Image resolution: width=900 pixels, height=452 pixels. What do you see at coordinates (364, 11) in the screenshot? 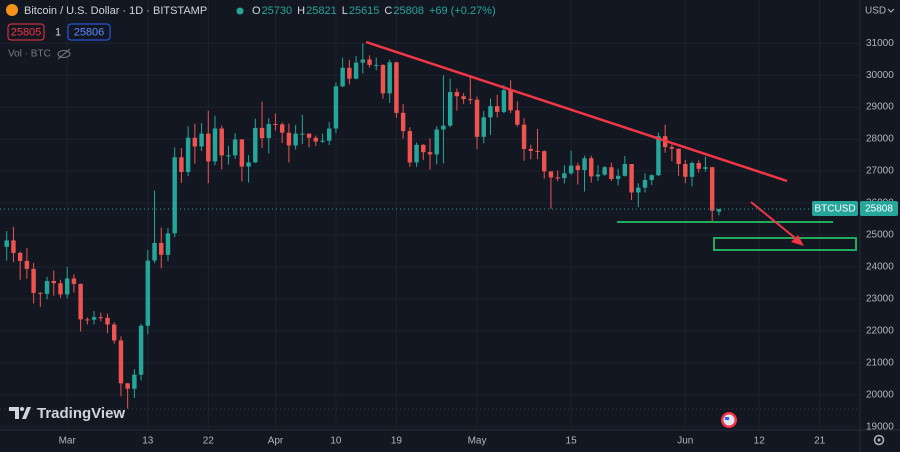
I see `ohlc-value: 25615` at bounding box center [364, 11].